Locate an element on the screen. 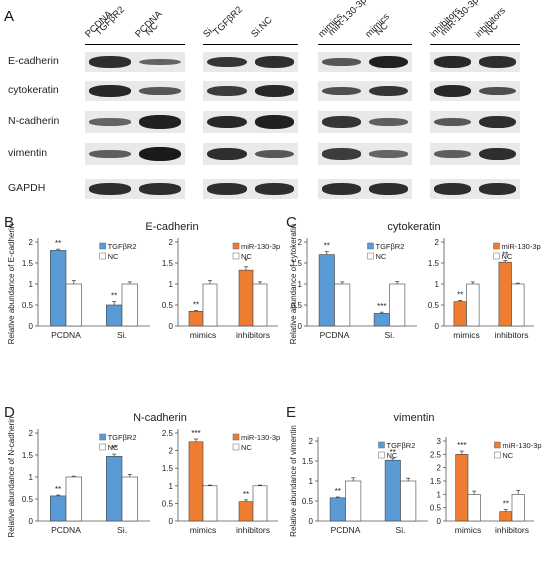  panel-letter: D is located at coordinates (9, 412).